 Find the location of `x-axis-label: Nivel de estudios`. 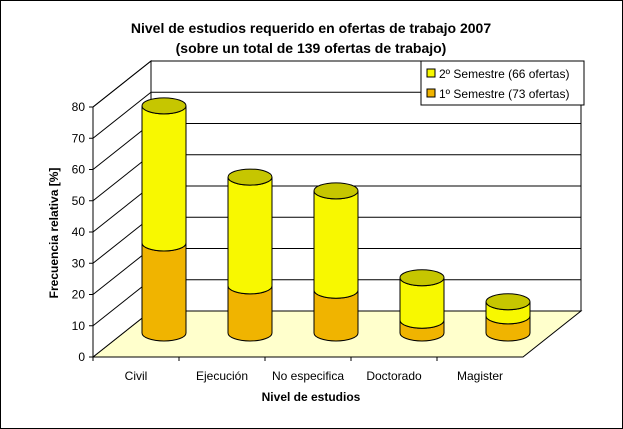

x-axis-label: Nivel de estudios is located at coordinates (311, 397).